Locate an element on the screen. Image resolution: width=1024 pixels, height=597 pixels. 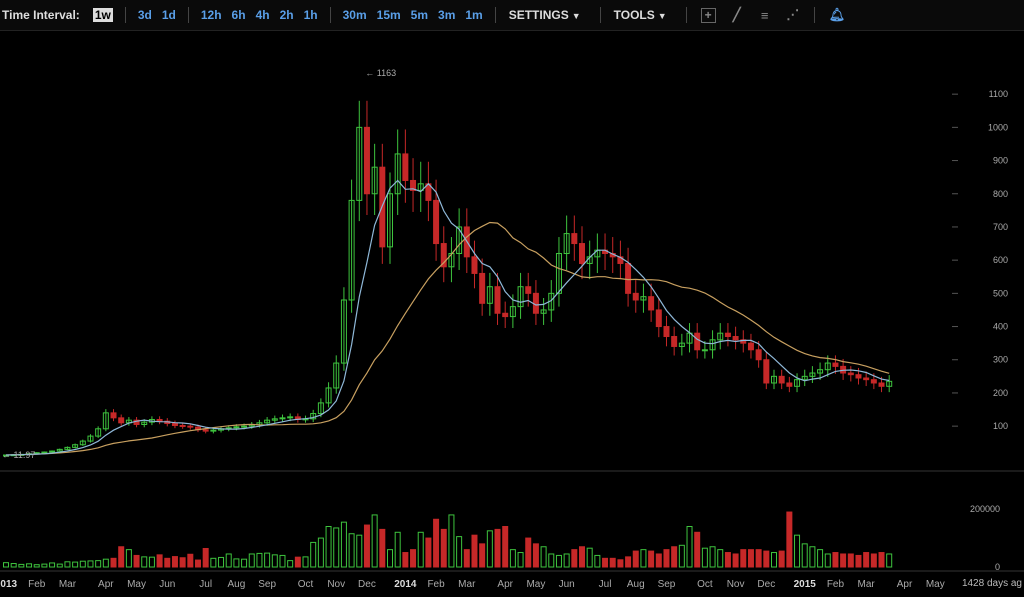
interval-3d: 3d is located at coordinates (144, 15).